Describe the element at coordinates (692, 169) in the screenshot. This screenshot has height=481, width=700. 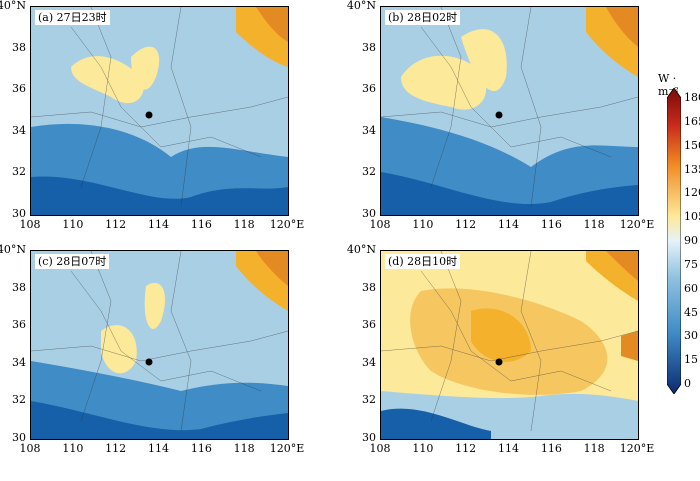
I see `colorbar-tick-label: 135` at that location.